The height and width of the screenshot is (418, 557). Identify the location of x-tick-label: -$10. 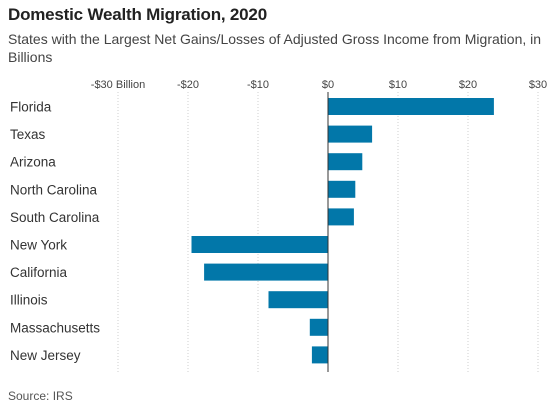
(258, 85).